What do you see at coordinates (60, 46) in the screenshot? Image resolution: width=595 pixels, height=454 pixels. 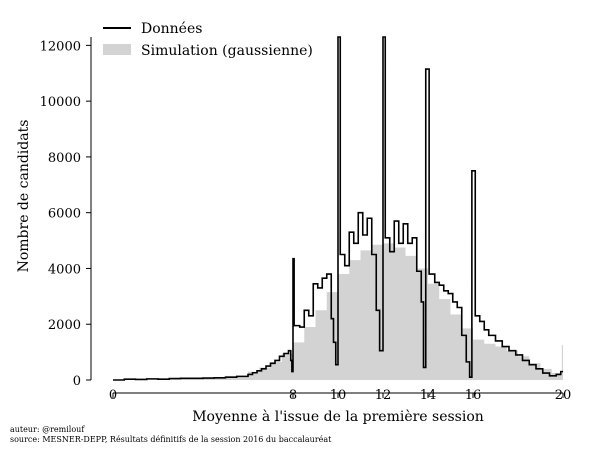 I see `y-tick-label: 12000` at bounding box center [60, 46].